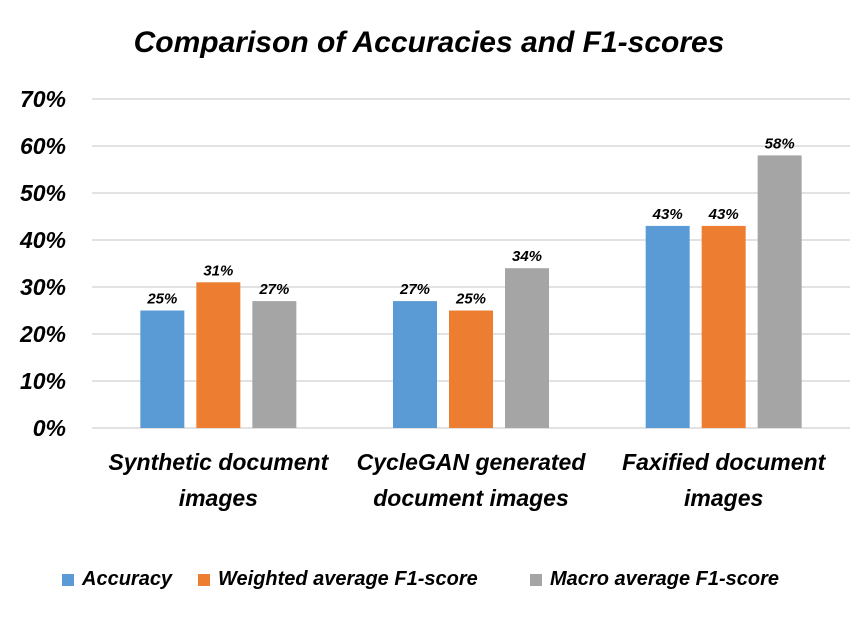  Describe the element at coordinates (527, 256) in the screenshot. I see `data-label: 34%` at that location.